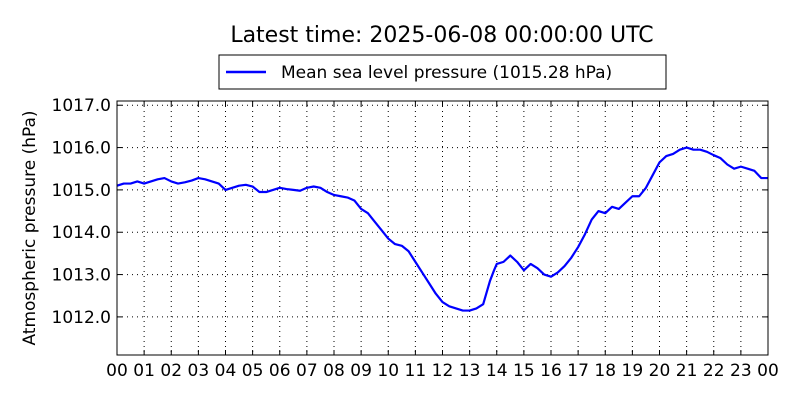 The width and height of the screenshot is (800, 400). Describe the element at coordinates (497, 371) in the screenshot. I see `x-tick-label: 14` at that location.